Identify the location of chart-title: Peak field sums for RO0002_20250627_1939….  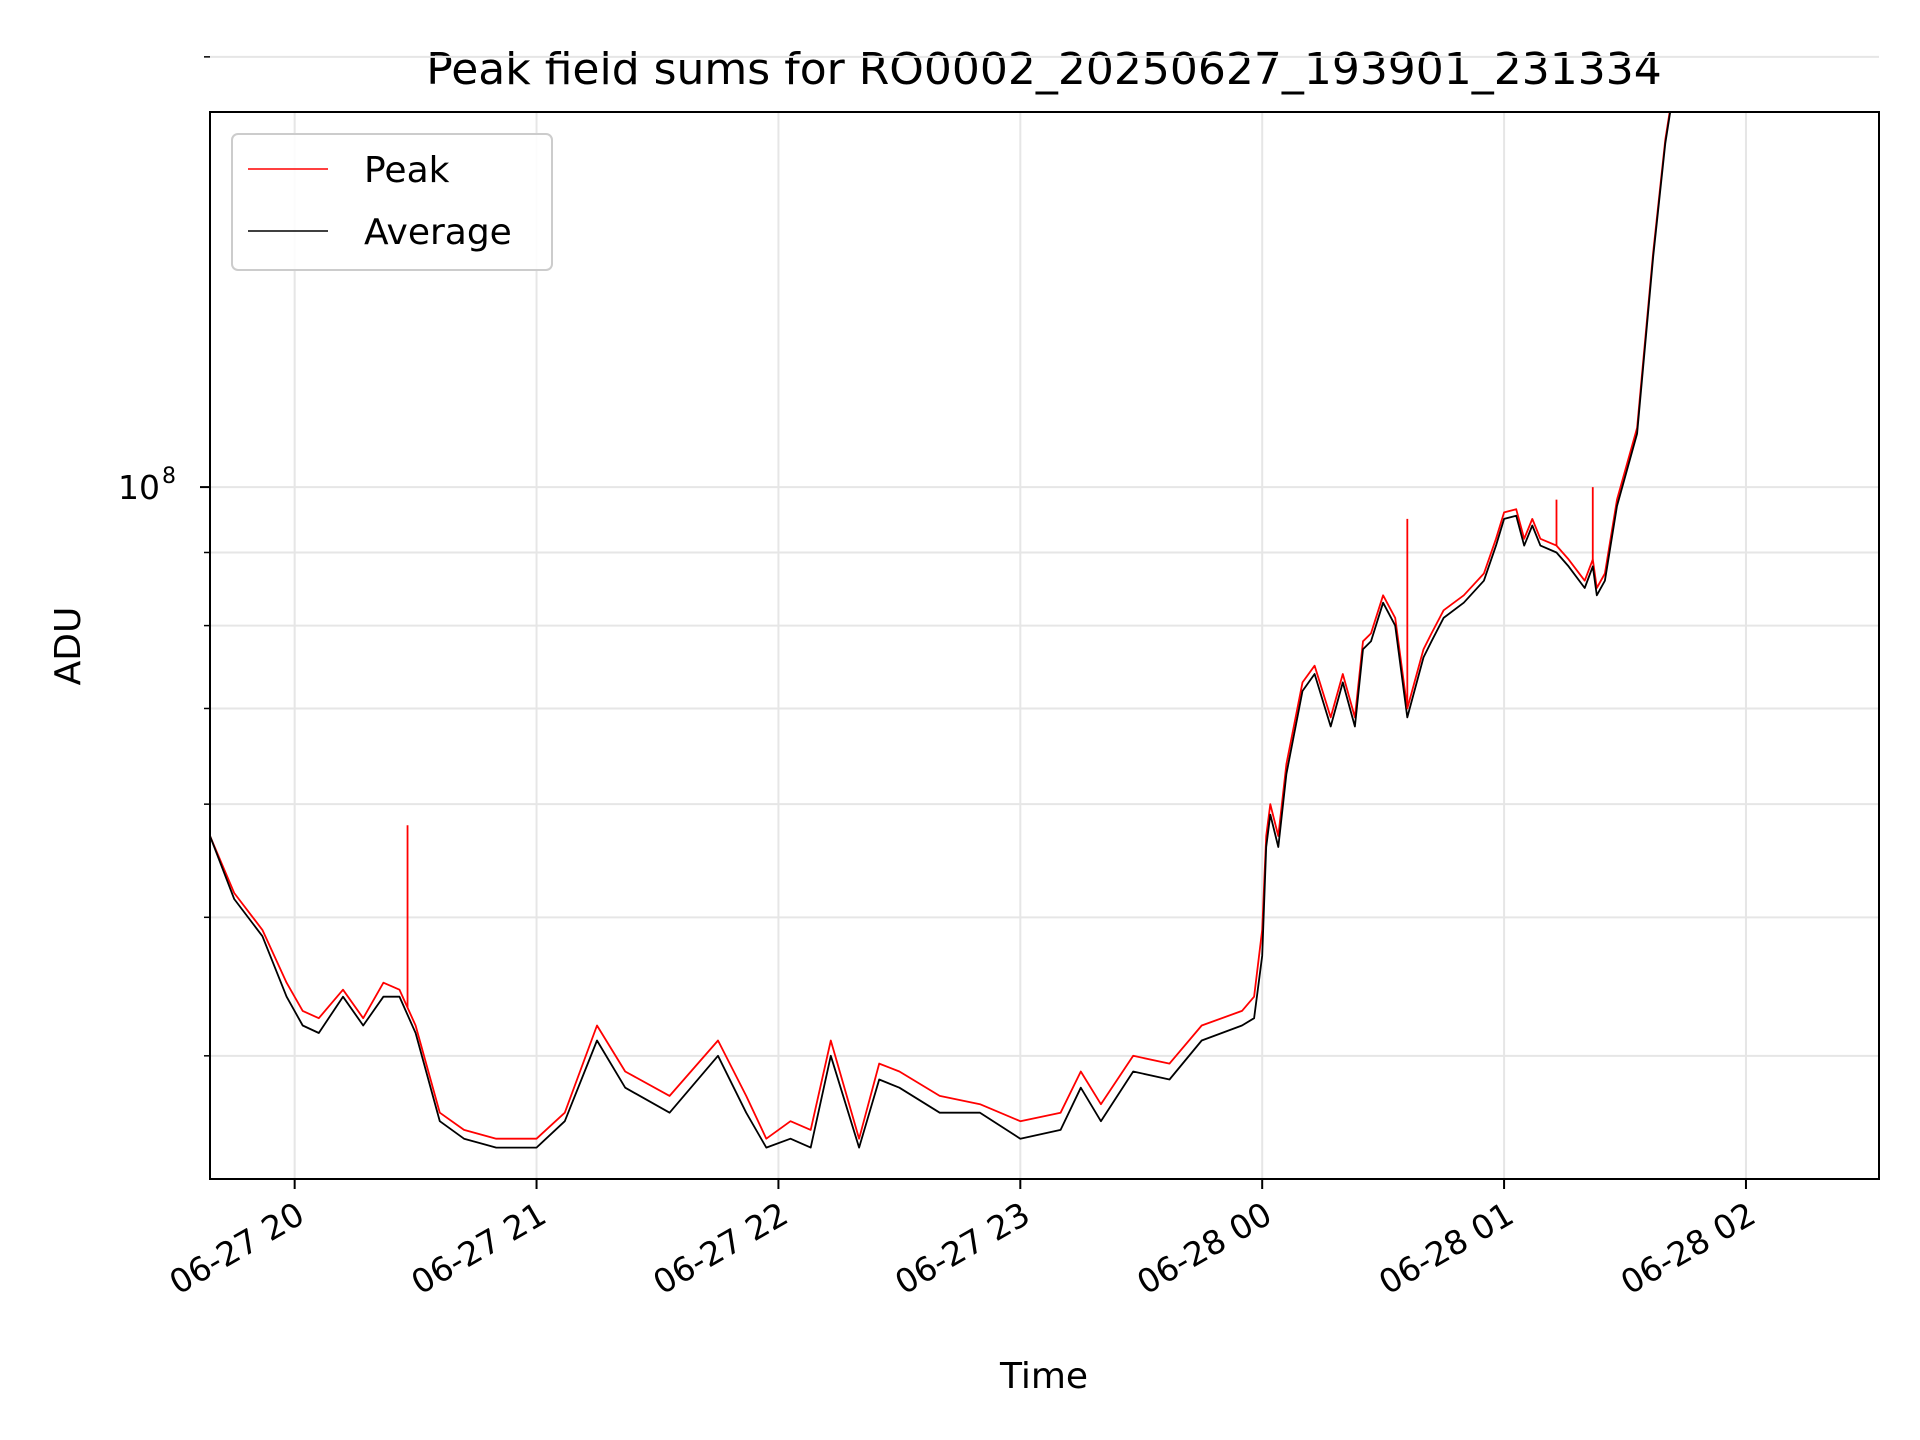
(1044, 69).